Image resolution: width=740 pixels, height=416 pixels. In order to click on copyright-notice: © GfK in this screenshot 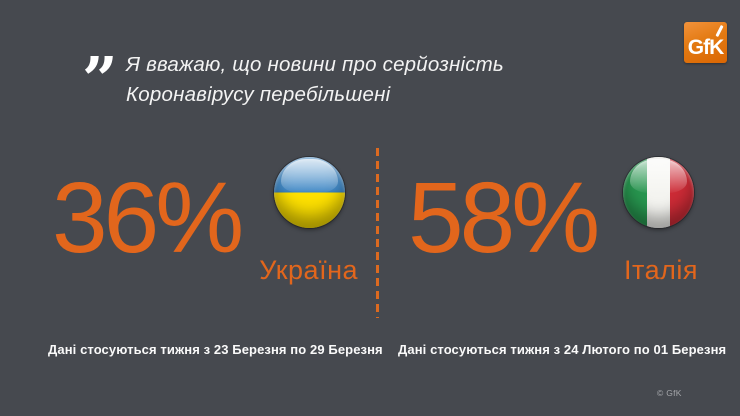, I will do `click(669, 393)`.